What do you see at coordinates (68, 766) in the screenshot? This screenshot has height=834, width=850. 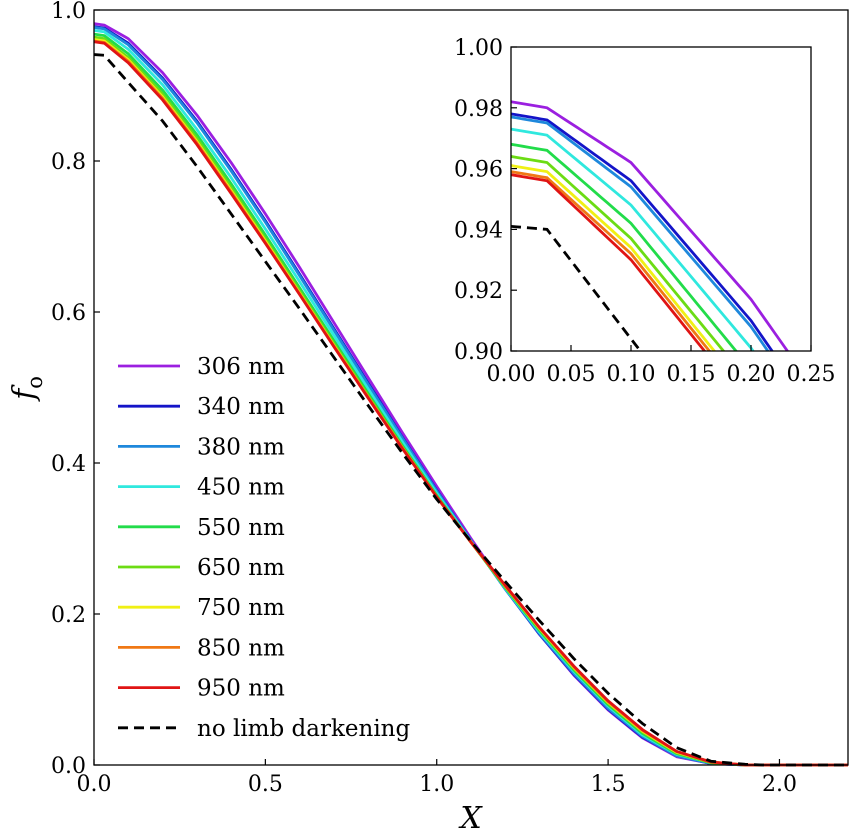 I see `y-tick-label: 0.0` at bounding box center [68, 766].